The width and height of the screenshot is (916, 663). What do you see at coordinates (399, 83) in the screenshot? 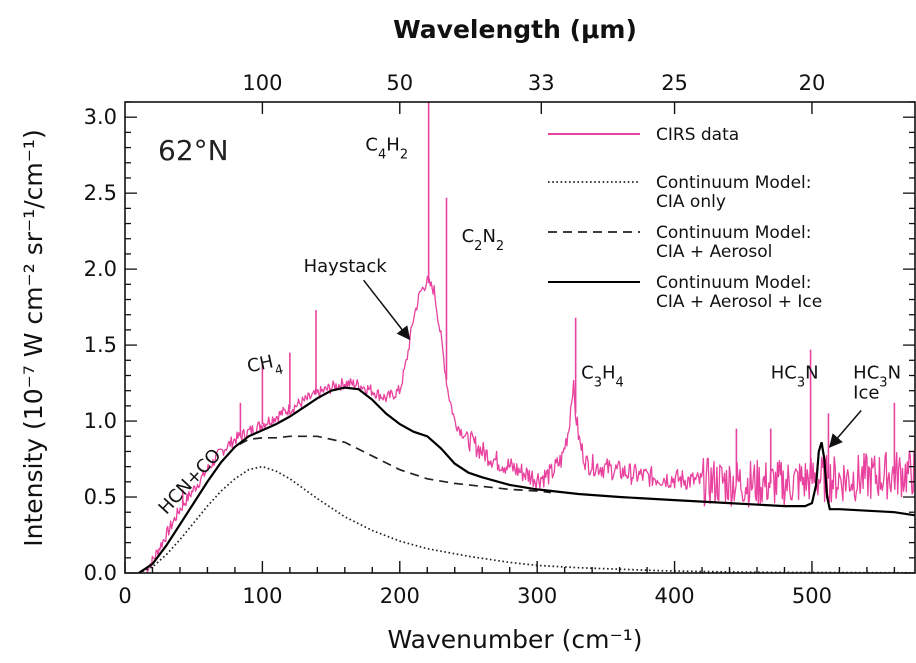
I see `top-tick-label: 50` at bounding box center [399, 83].